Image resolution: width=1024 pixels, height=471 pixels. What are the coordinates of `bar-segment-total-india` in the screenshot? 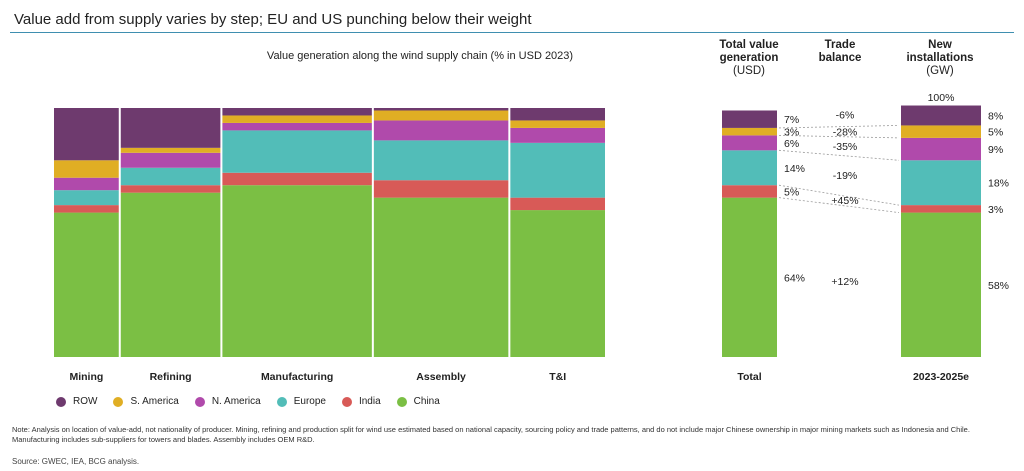 It's located at (749, 191).